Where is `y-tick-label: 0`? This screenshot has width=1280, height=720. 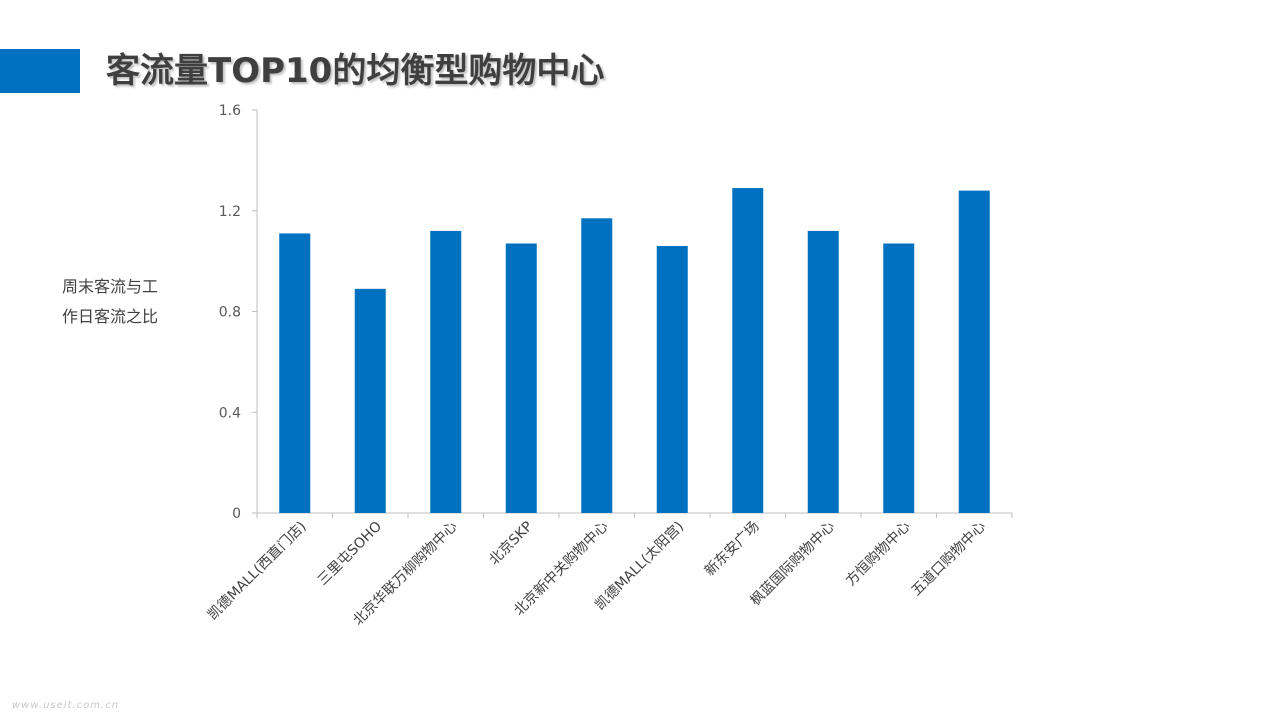
y-tick-label: 0 is located at coordinates (236, 514).